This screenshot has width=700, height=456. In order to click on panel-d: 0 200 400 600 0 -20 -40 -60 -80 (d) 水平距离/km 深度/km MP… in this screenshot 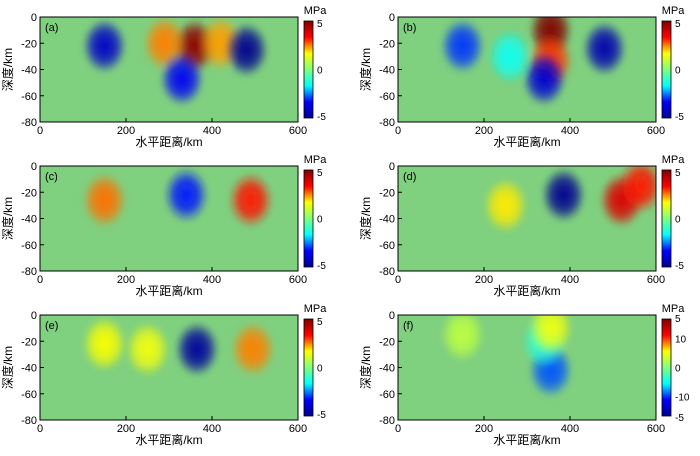, I will do `click(521, 226)`.